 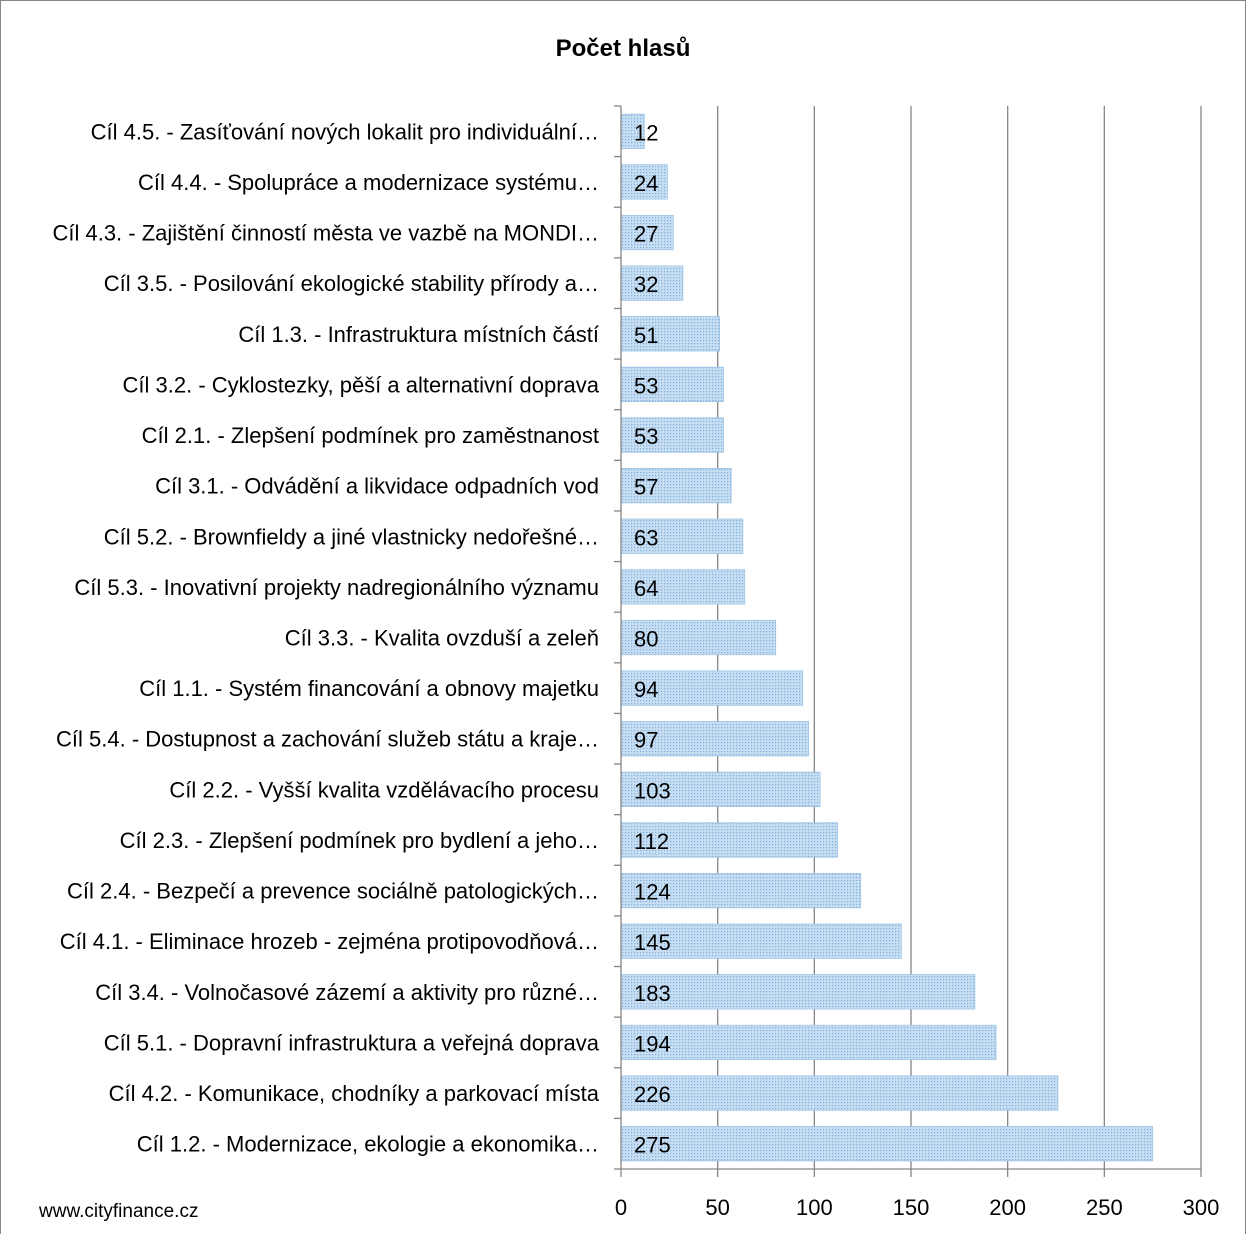 What do you see at coordinates (652, 993) in the screenshot?
I see `data-label: 183` at bounding box center [652, 993].